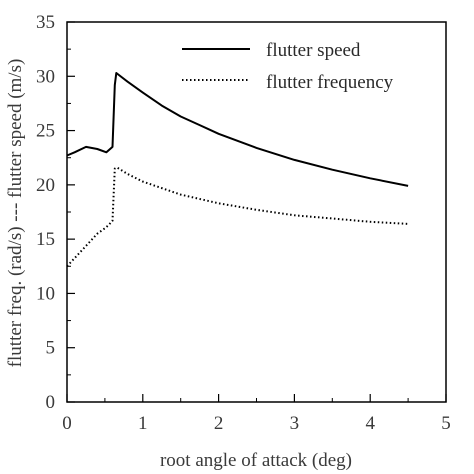 This screenshot has height=474, width=474. What do you see at coordinates (330, 82) in the screenshot?
I see `legend-label-flutter-frequency: flutter frequency` at bounding box center [330, 82].